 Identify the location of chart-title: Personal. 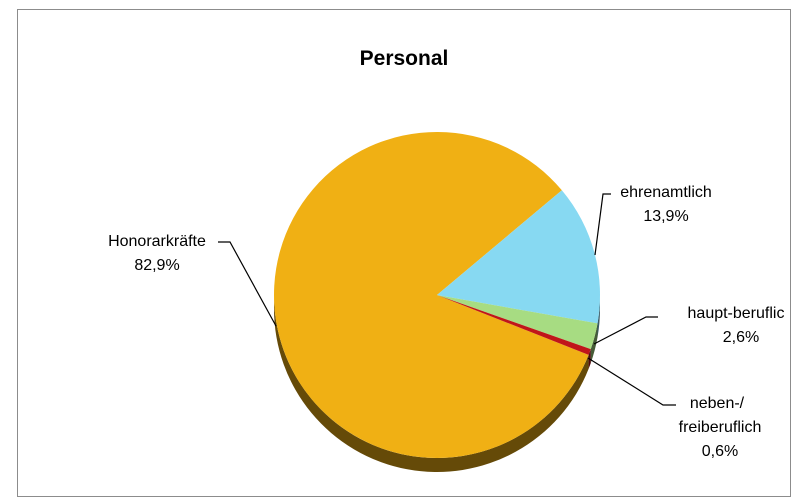
(404, 58).